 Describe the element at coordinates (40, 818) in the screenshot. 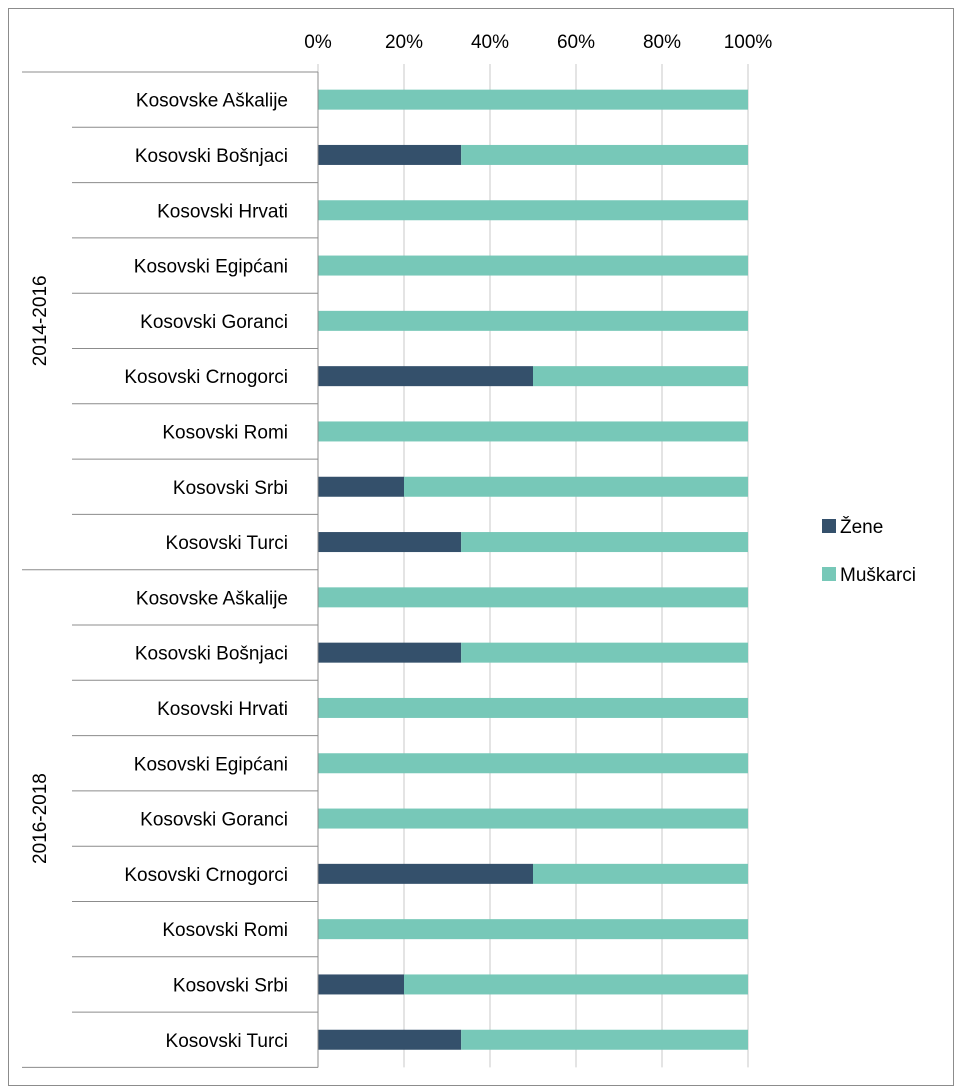

I see `group-label: 2016-2018` at that location.